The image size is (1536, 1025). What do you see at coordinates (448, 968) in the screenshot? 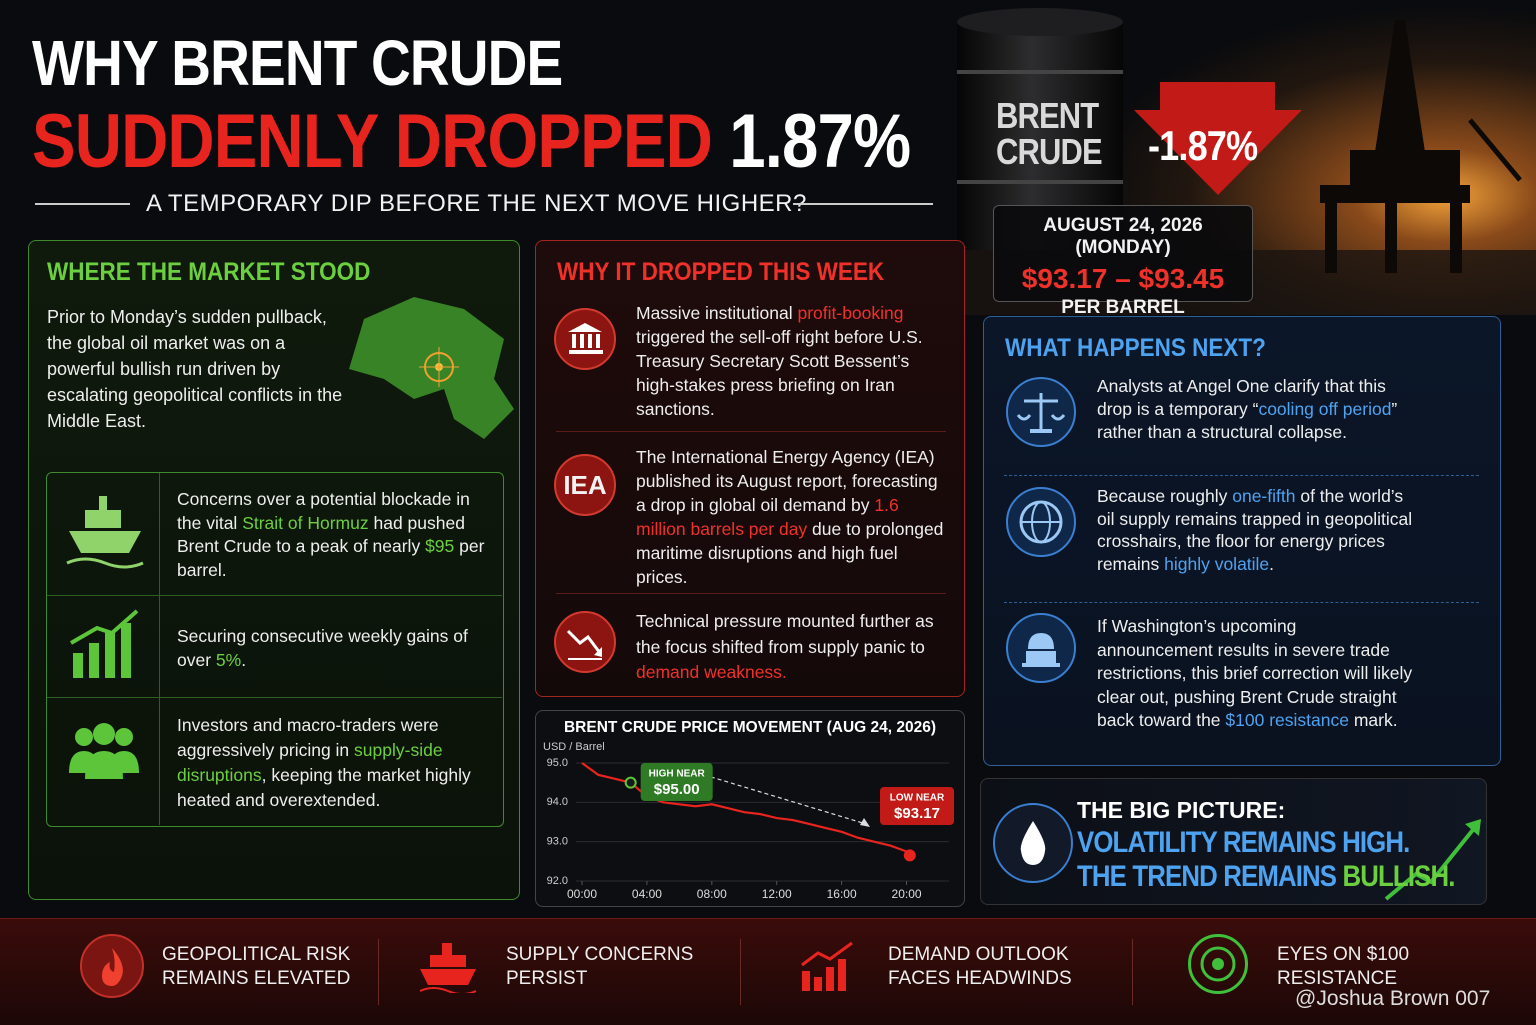
I see `ship-icon` at bounding box center [448, 968].